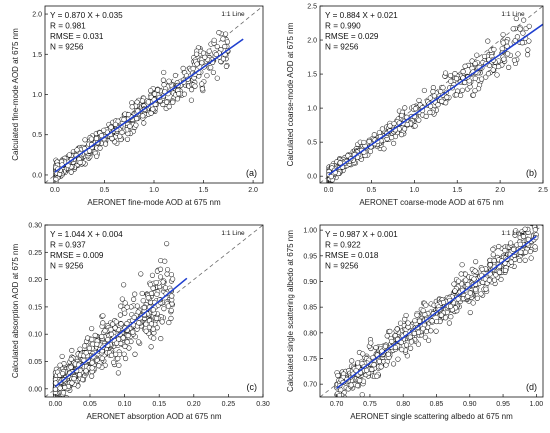 This screenshot has height=433, width=550. Describe the element at coordinates (431, 202) in the screenshot. I see `x-axis-label: AERONET coarse-mode AOD at 675 nm` at that location.